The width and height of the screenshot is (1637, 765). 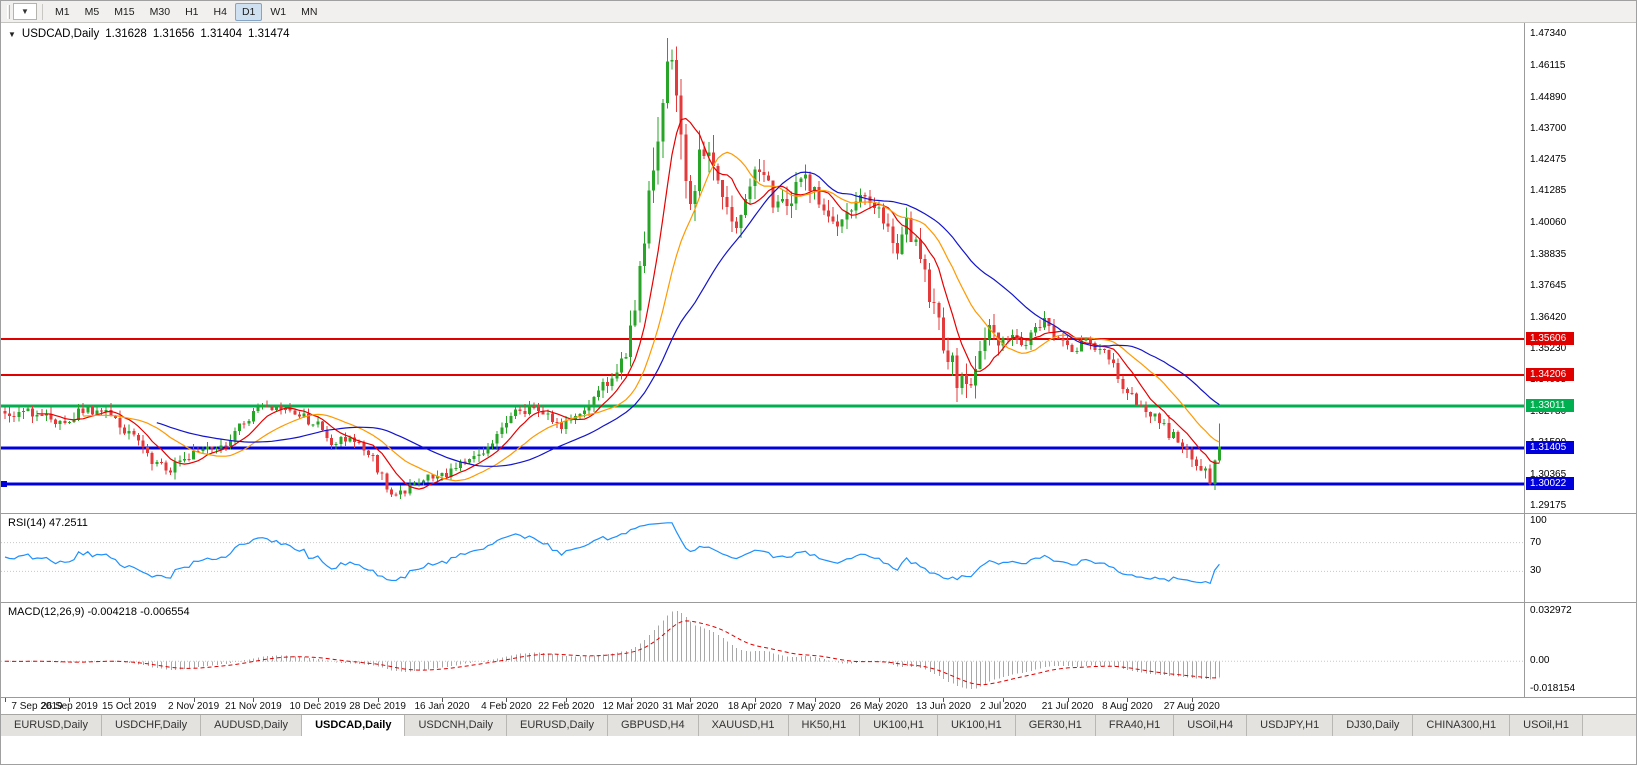 I want to click on price-tick-label: 1.41285, so click(x=1548, y=191).